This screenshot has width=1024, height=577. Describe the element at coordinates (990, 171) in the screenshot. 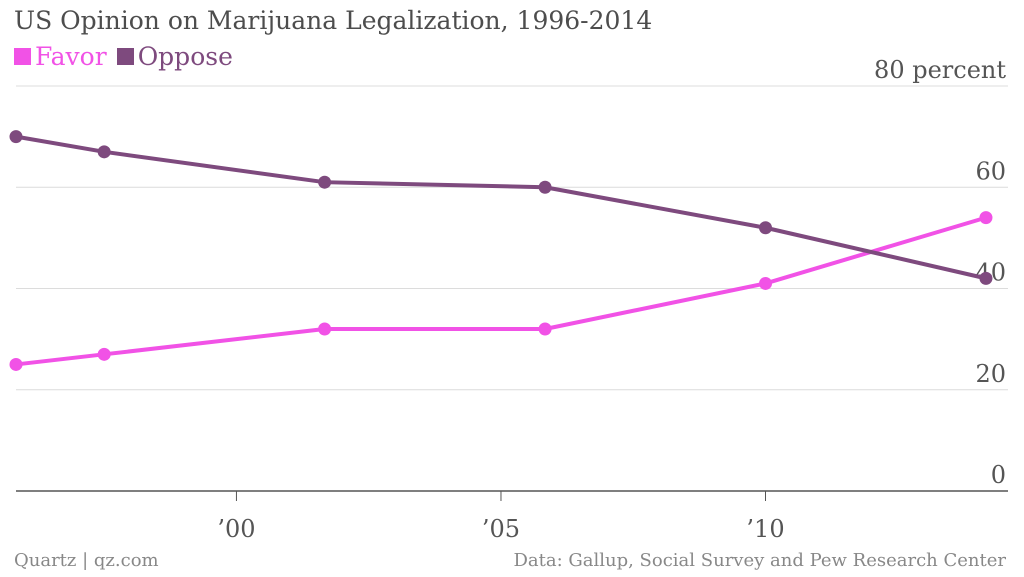

I see `y-tick-label: 60` at that location.